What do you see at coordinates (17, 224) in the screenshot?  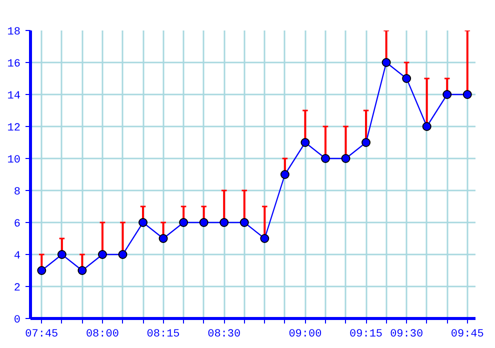 I see `y-tick-label: 6` at bounding box center [17, 224].